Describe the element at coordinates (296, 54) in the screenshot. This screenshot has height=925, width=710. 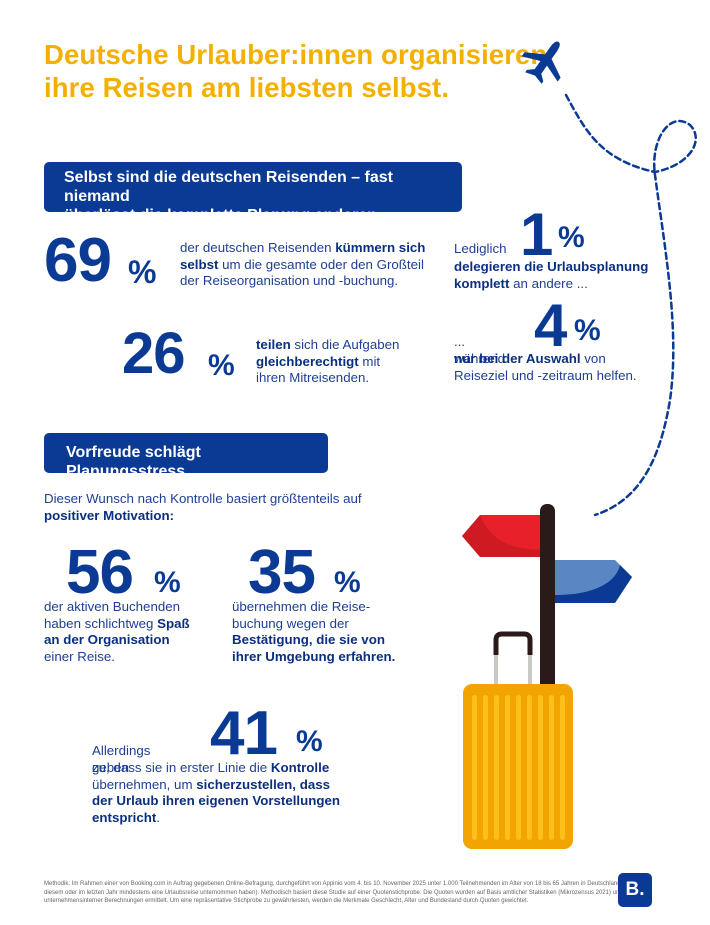
I see `title-line-1: Deutsche Urlauber:innen organisieren` at that location.